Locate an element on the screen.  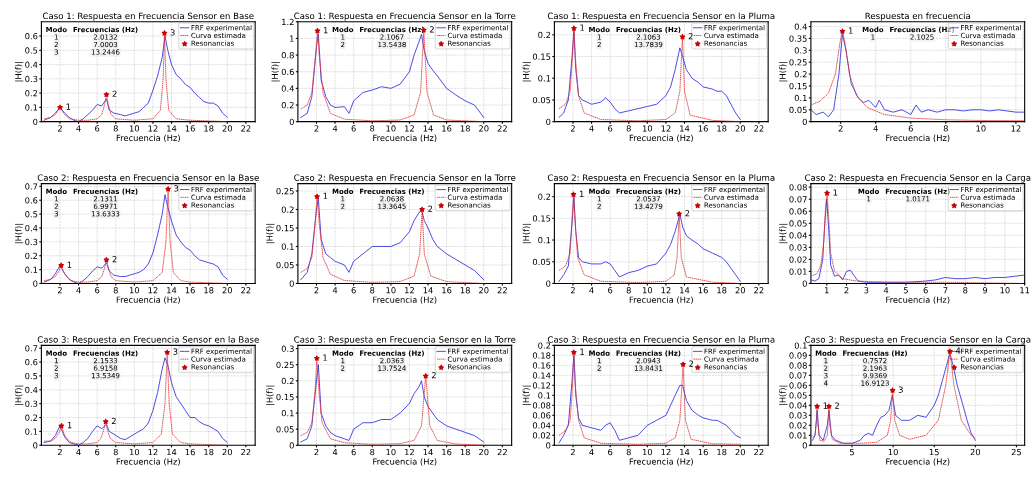
chart-title: Caso 2: Respuesta en Frecuencia Sensor en la Carga is located at coordinates (918, 178).